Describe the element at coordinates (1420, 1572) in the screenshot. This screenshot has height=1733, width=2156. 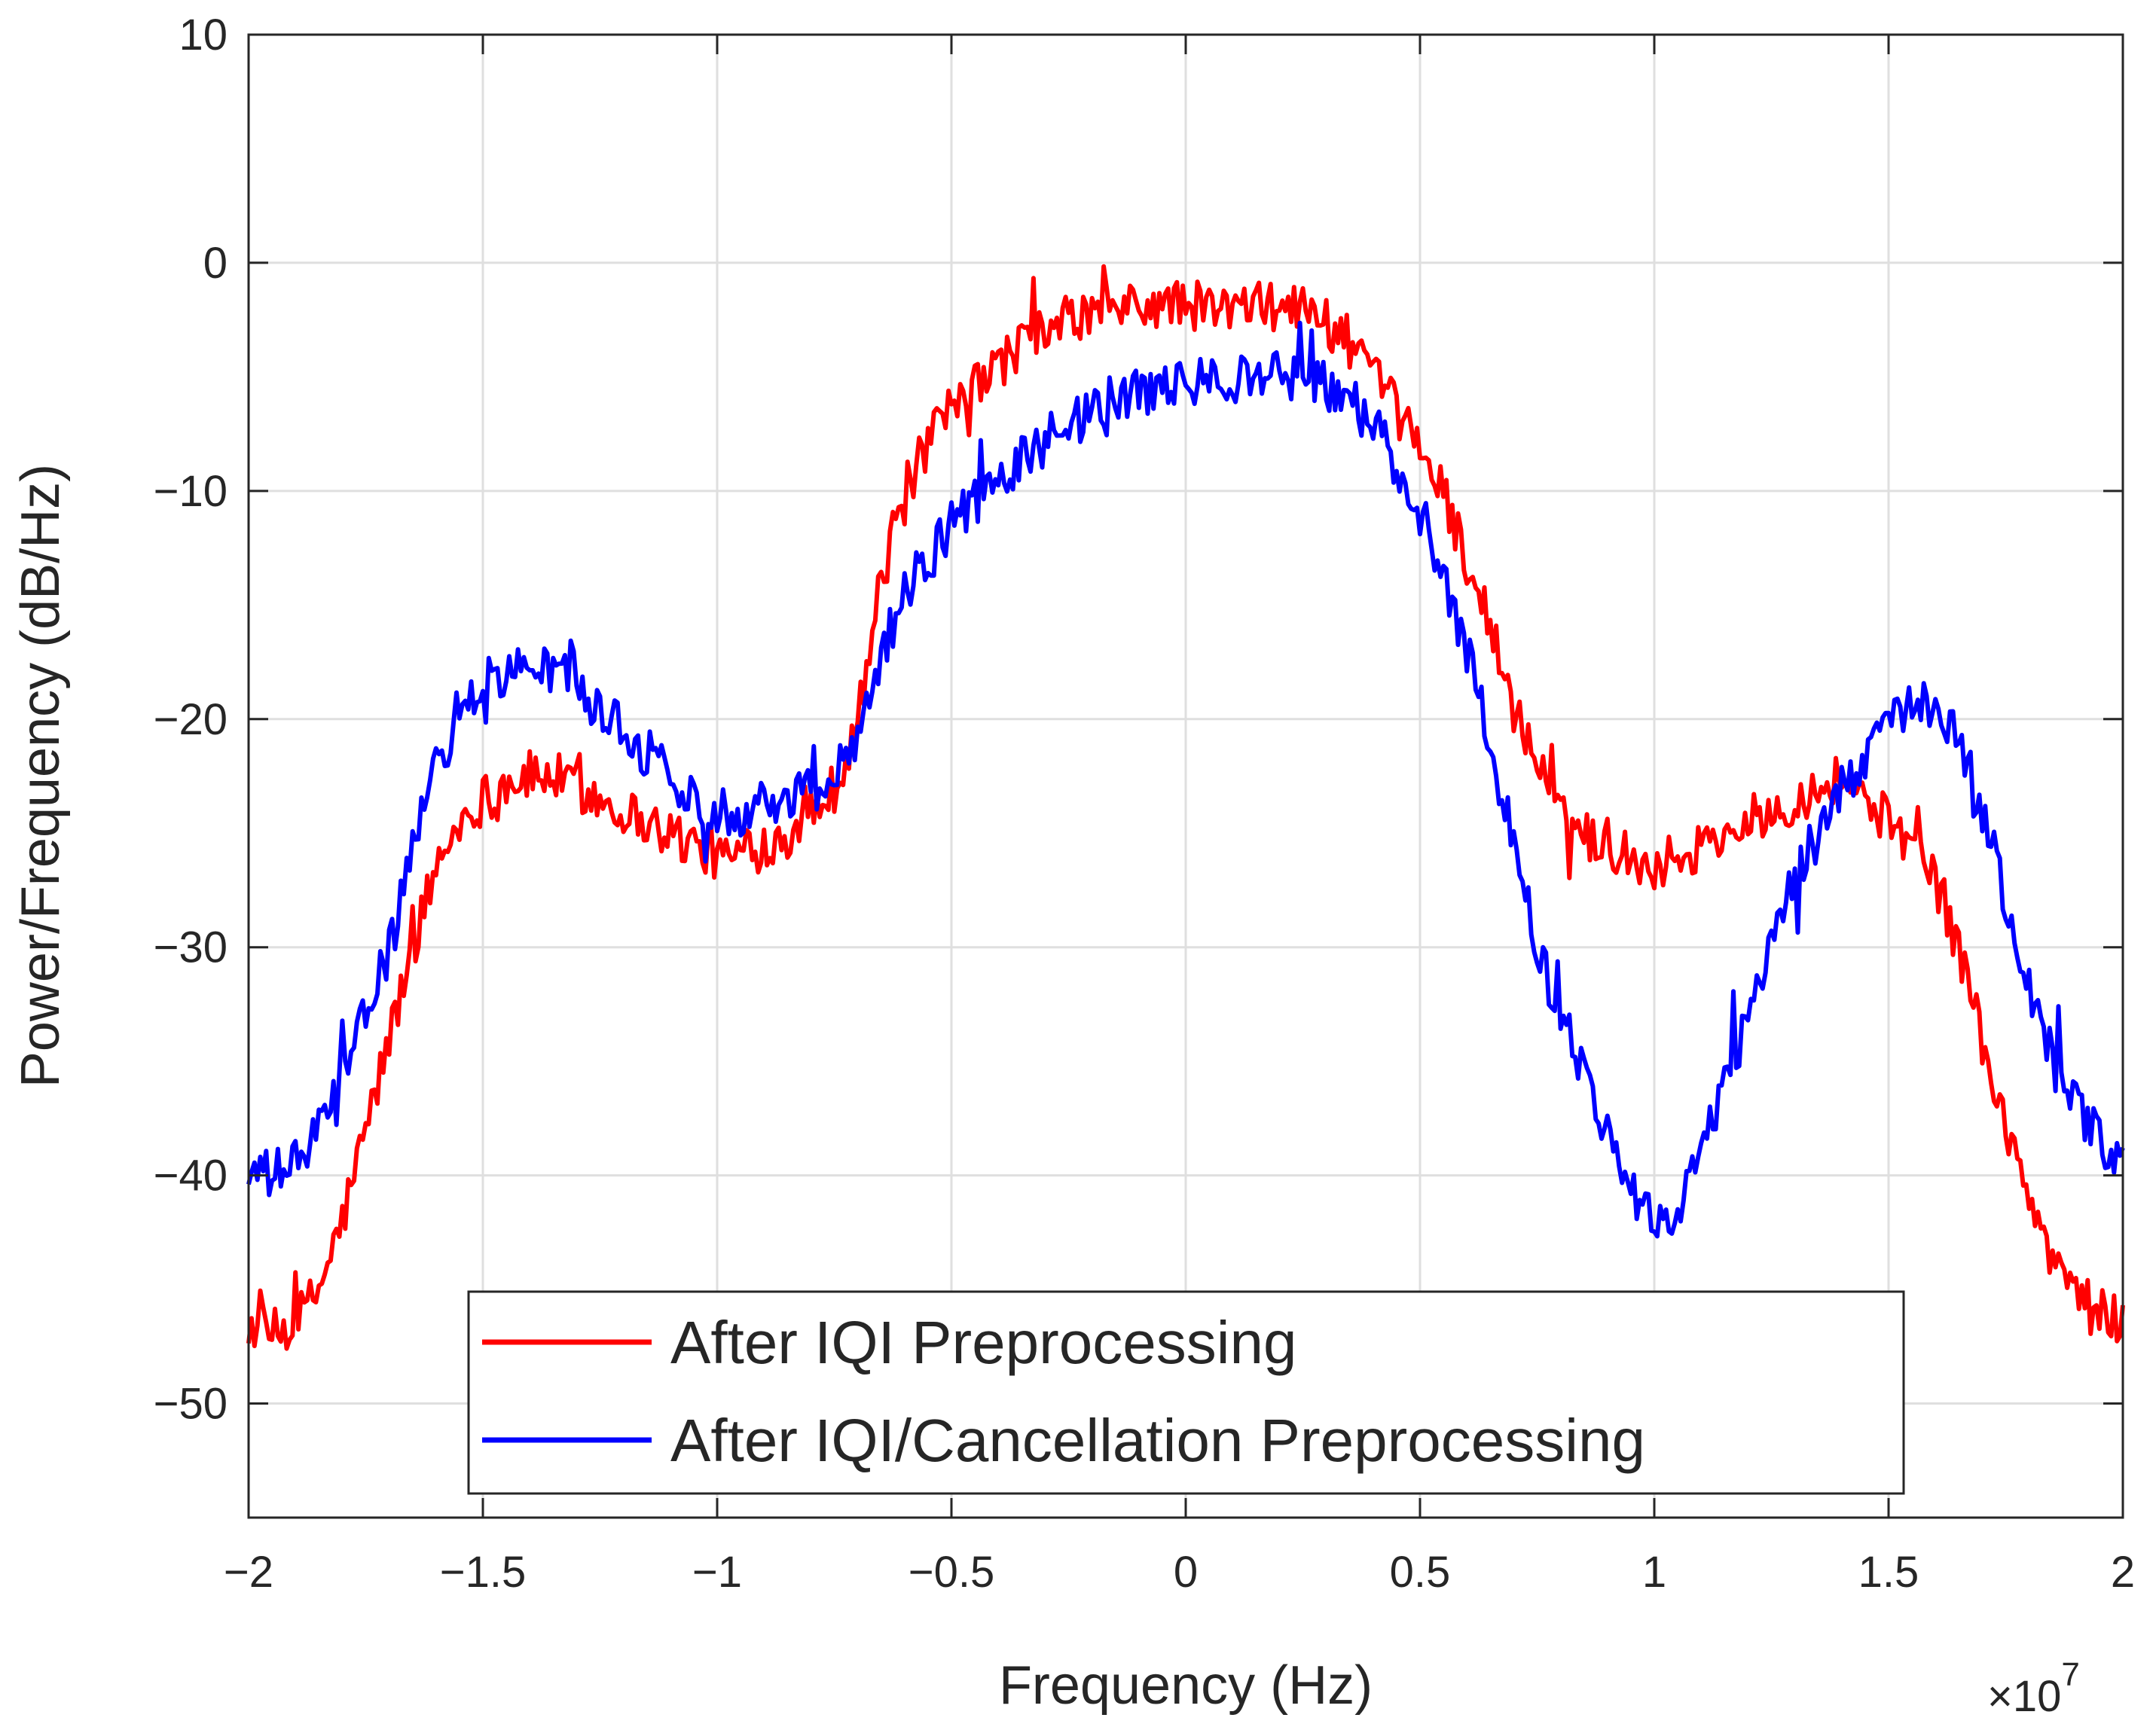
I see `x-tick-label: 0.5` at that location.